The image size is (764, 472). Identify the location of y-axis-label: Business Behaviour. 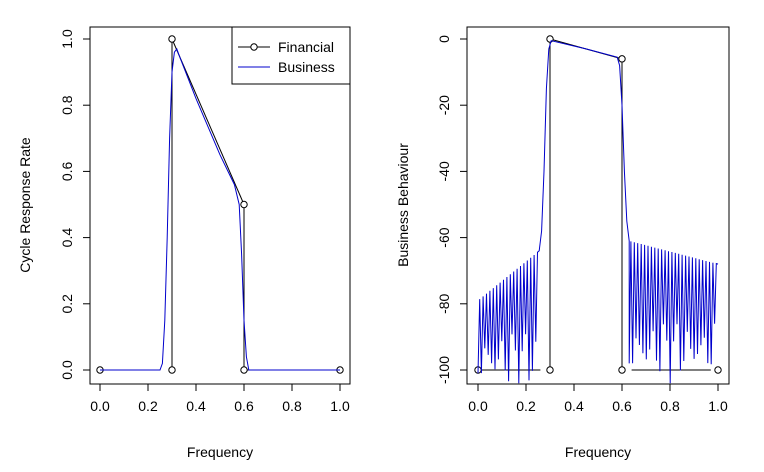
(403, 205).